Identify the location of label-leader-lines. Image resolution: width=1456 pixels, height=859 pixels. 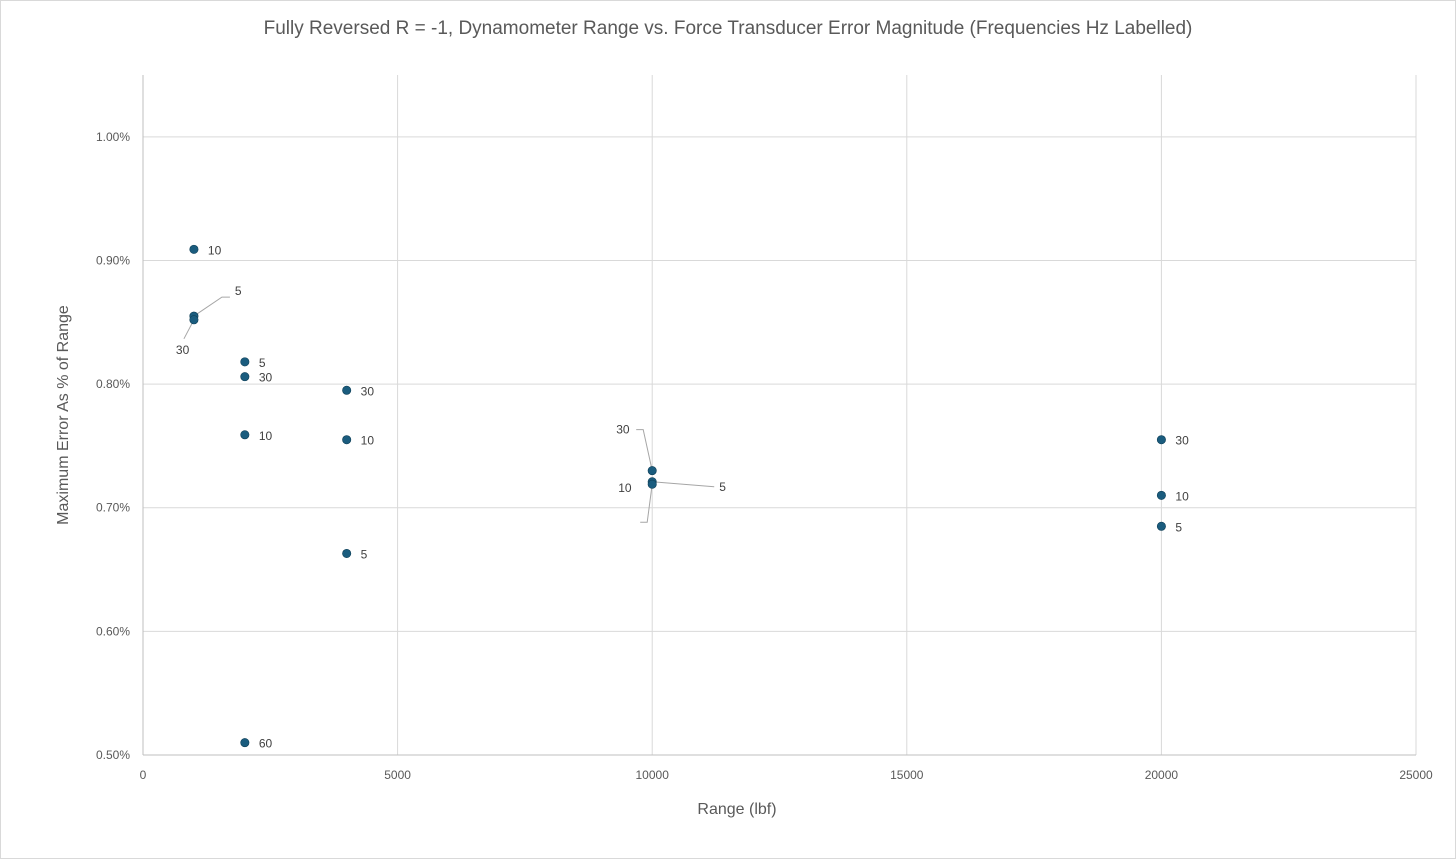
(449, 409).